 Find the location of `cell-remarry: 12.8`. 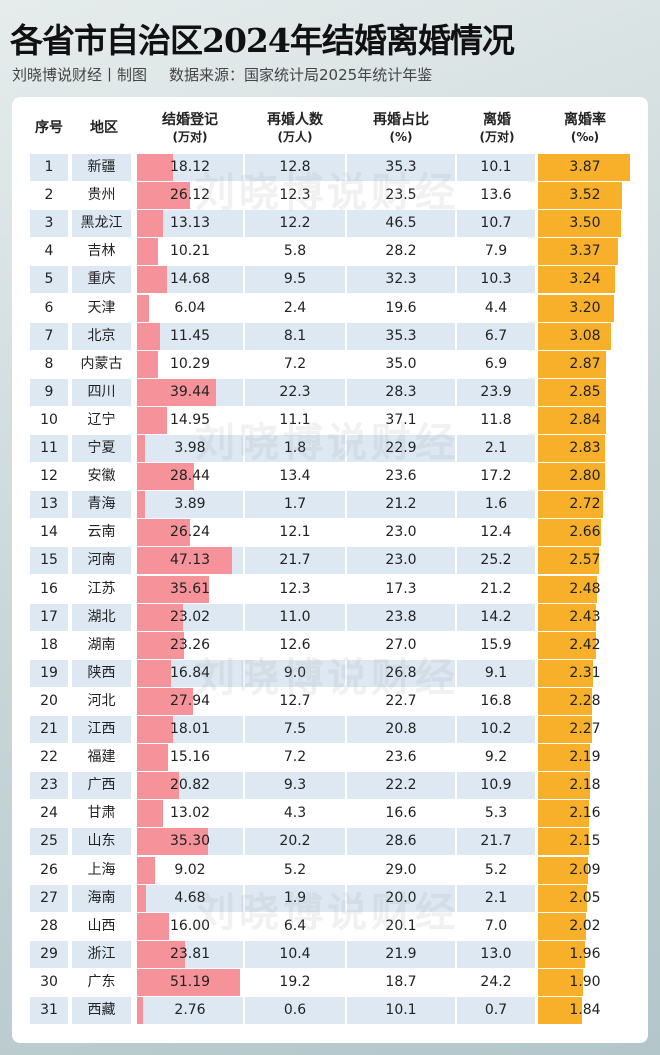

cell-remarry: 12.8 is located at coordinates (295, 167).